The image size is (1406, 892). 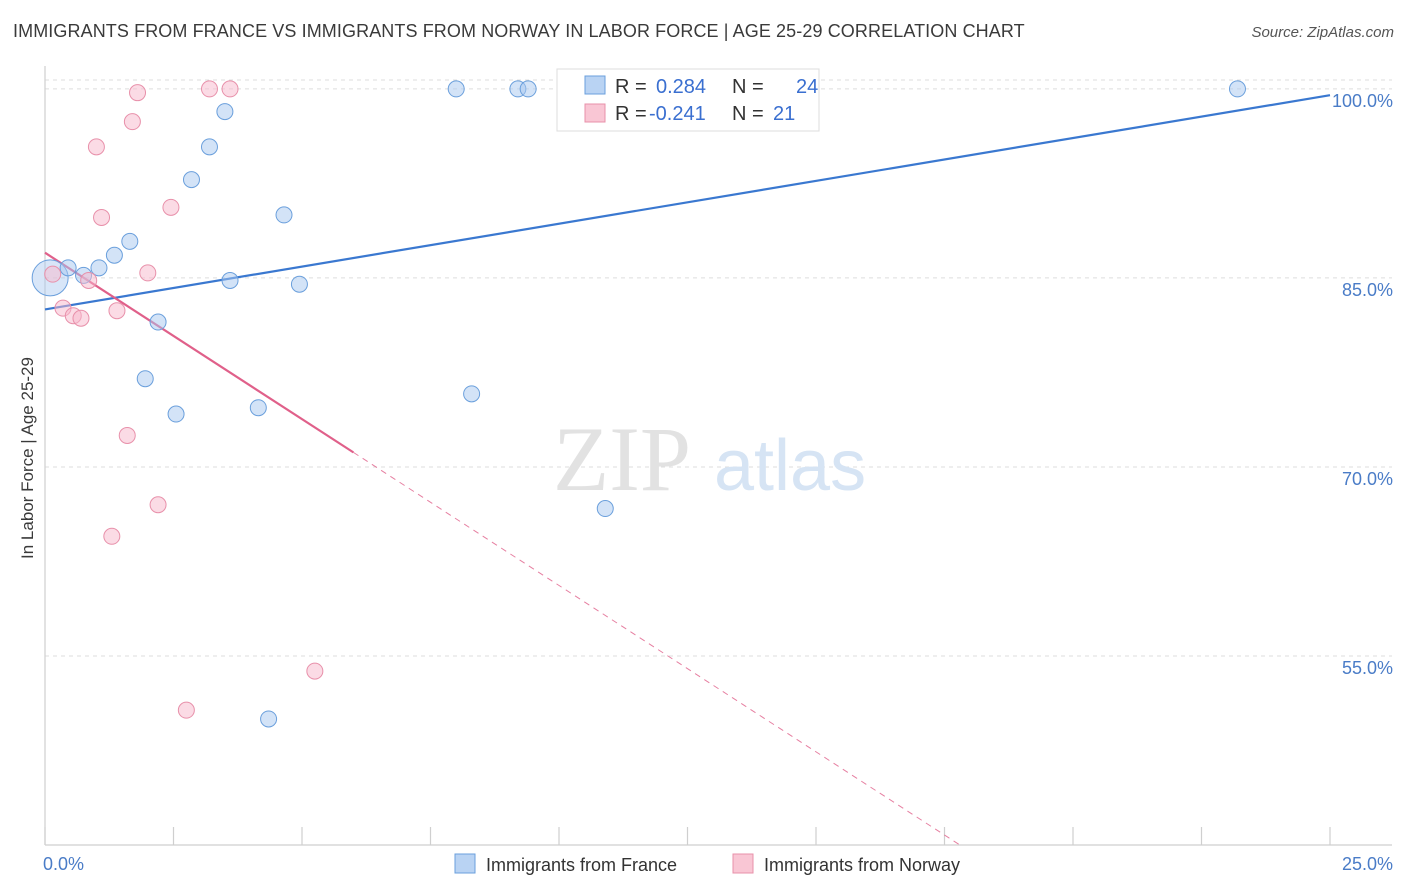 I want to click on stats-n-value-france: 24, so click(x=807, y=87).